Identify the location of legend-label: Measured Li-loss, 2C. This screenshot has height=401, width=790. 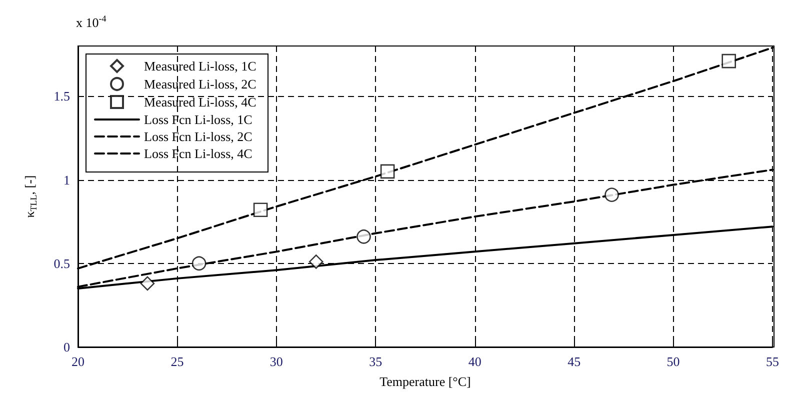
(200, 84).